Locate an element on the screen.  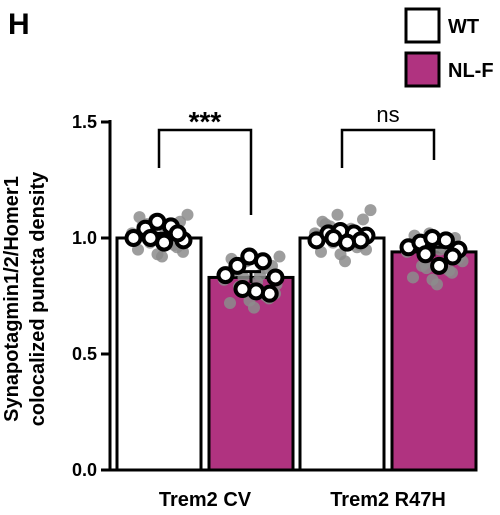
y-tick-label-2: 1.0 is located at coordinates (84, 238).